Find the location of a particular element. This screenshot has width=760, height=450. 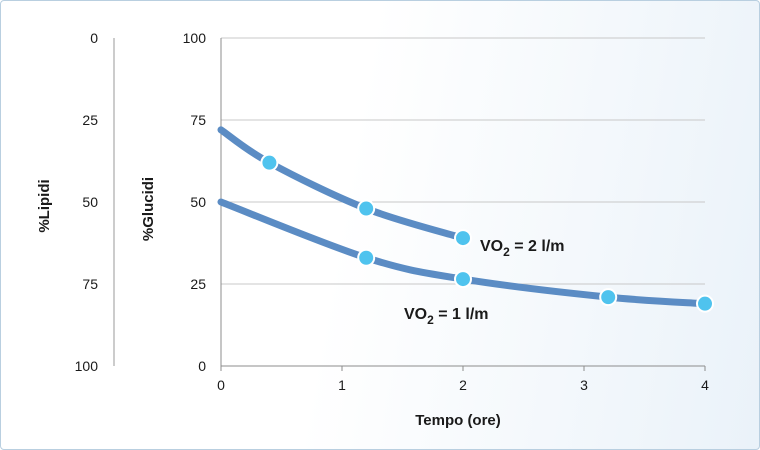

secondary-y-tick-label: 50 is located at coordinates (90, 202).